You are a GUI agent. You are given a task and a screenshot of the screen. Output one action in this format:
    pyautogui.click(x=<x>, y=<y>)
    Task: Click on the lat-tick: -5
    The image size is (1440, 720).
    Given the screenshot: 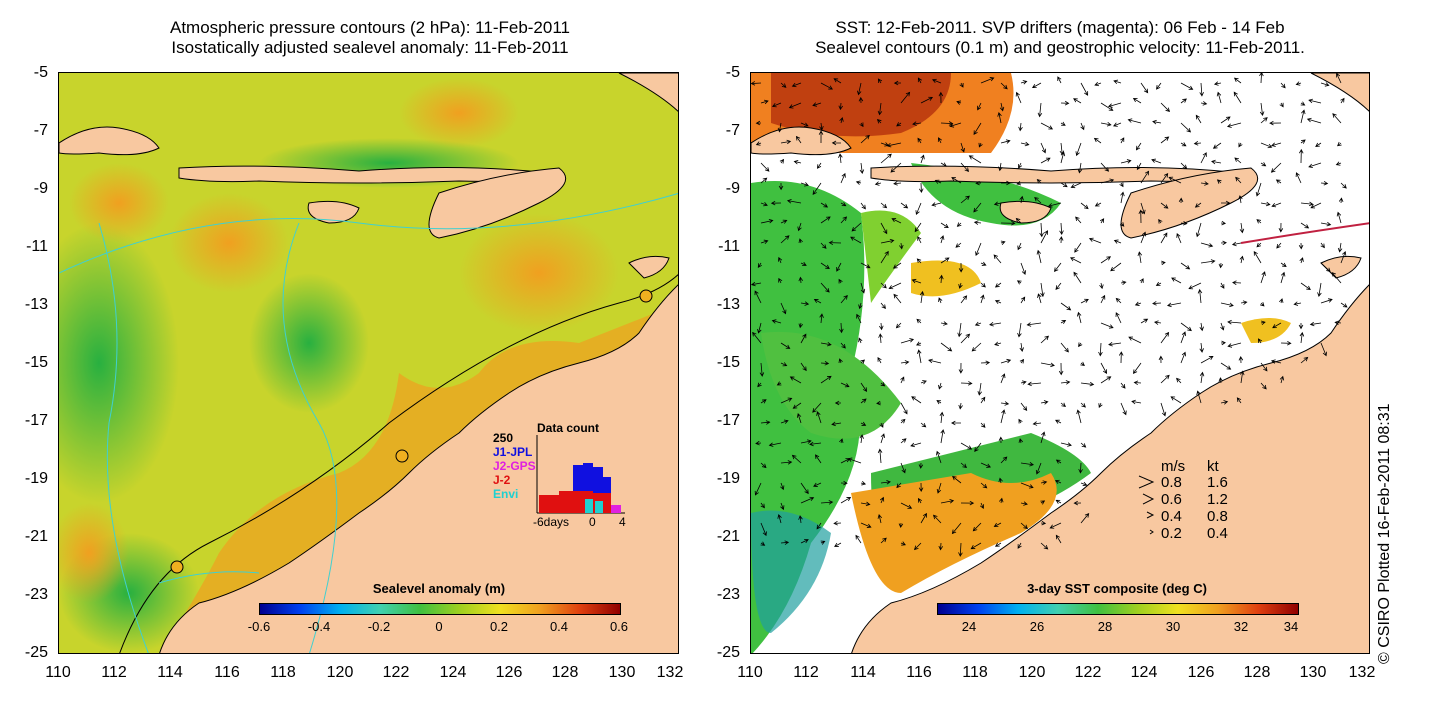 What is the action you would take?
    pyautogui.click(x=732, y=72)
    